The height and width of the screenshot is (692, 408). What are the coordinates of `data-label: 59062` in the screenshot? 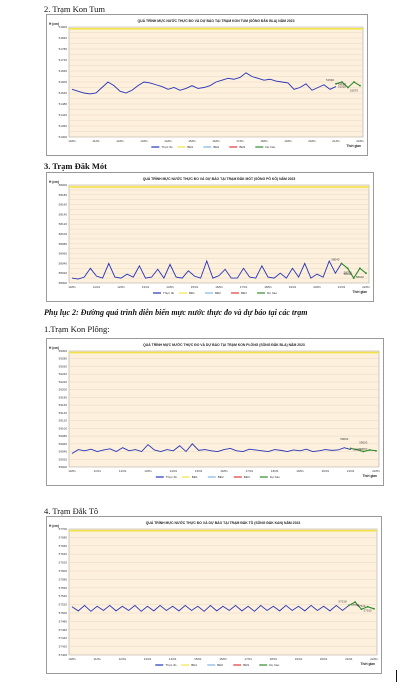 It's located at (344, 439).